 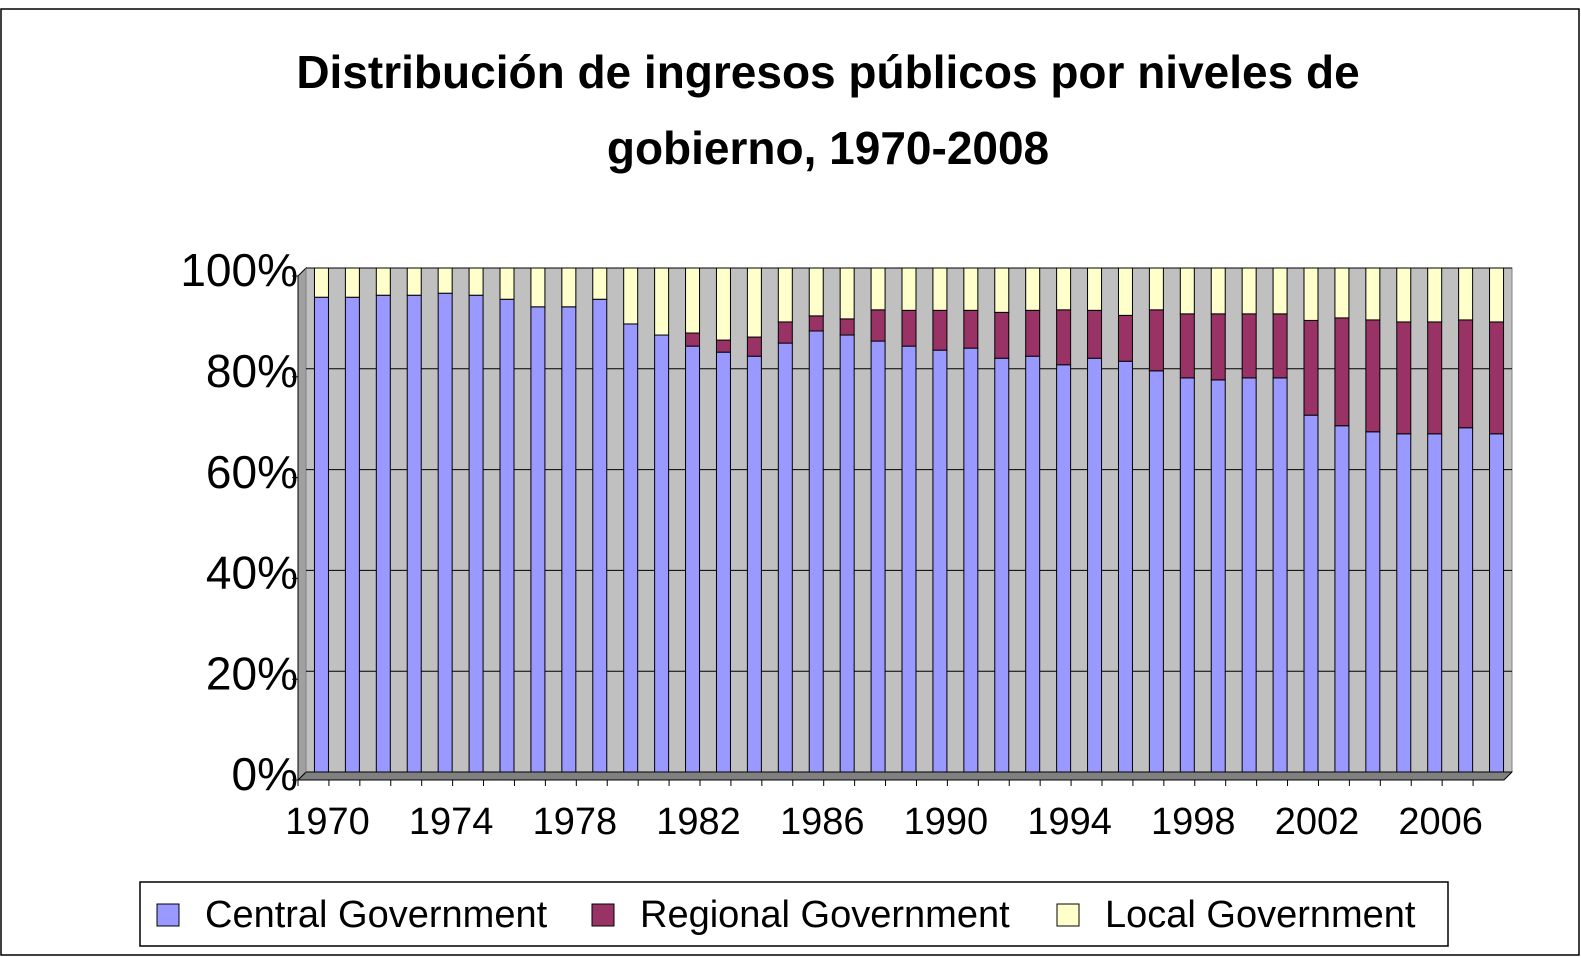 I want to click on x-tick-label: 1974, so click(x=451, y=822).